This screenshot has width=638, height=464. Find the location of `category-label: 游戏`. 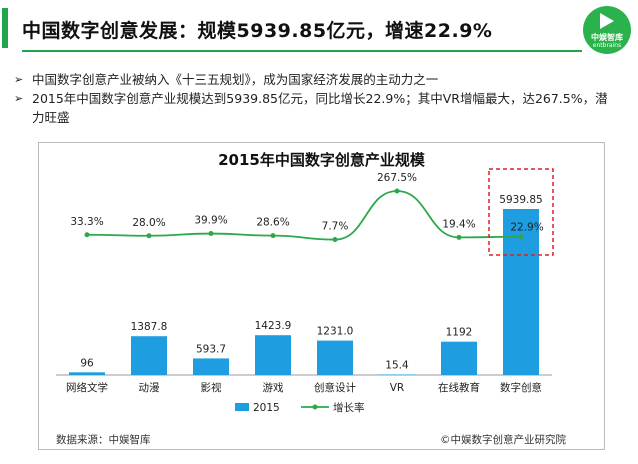

category-label: 游戏 is located at coordinates (273, 387).